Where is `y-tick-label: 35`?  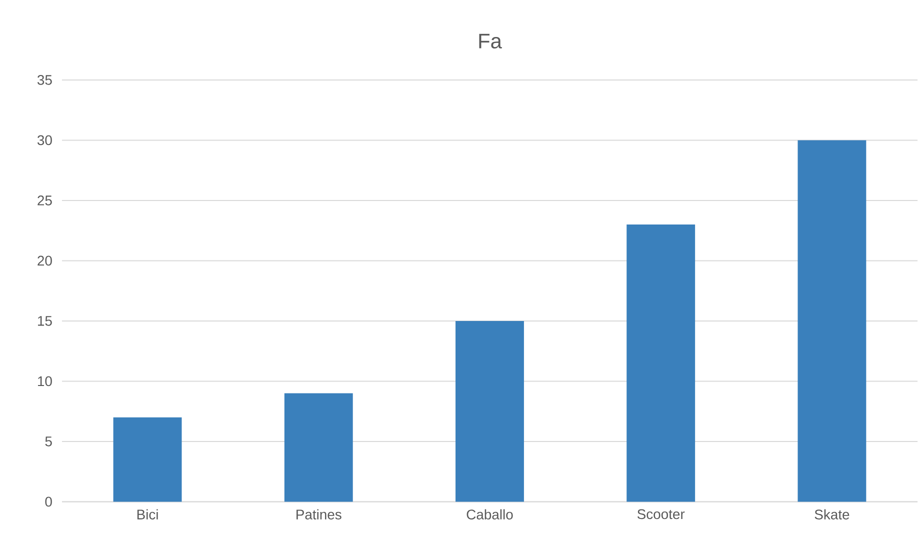
y-tick-label: 35 is located at coordinates (44, 80).